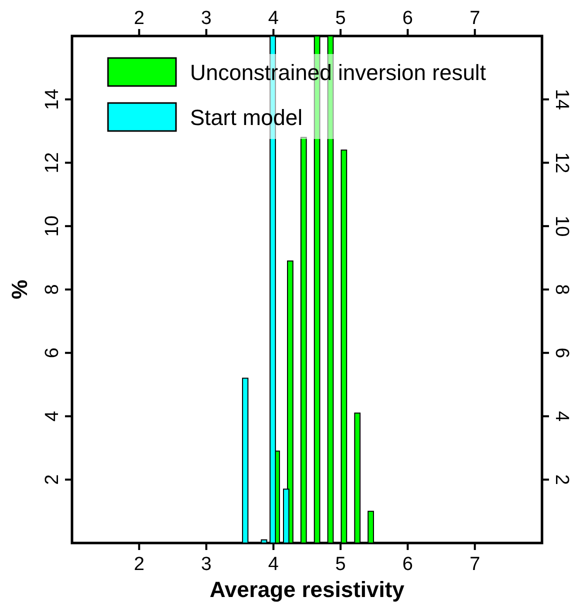  Describe the element at coordinates (139, 564) in the screenshot. I see `x2-tick-label: 2` at that location.